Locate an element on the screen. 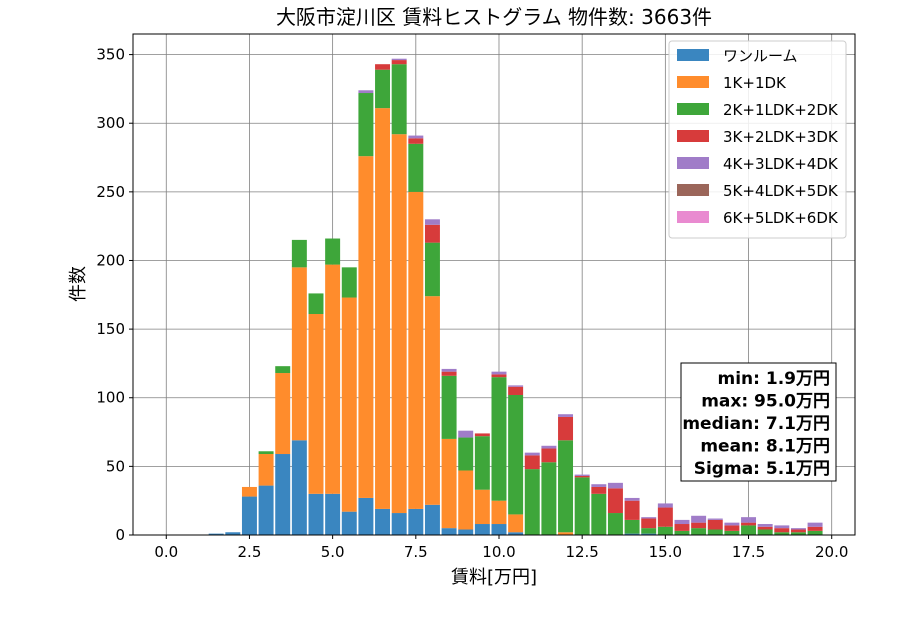 Image resolution: width=900 pixels, height=630 pixels. y-axis-title: 件数 is located at coordinates (78, 284).